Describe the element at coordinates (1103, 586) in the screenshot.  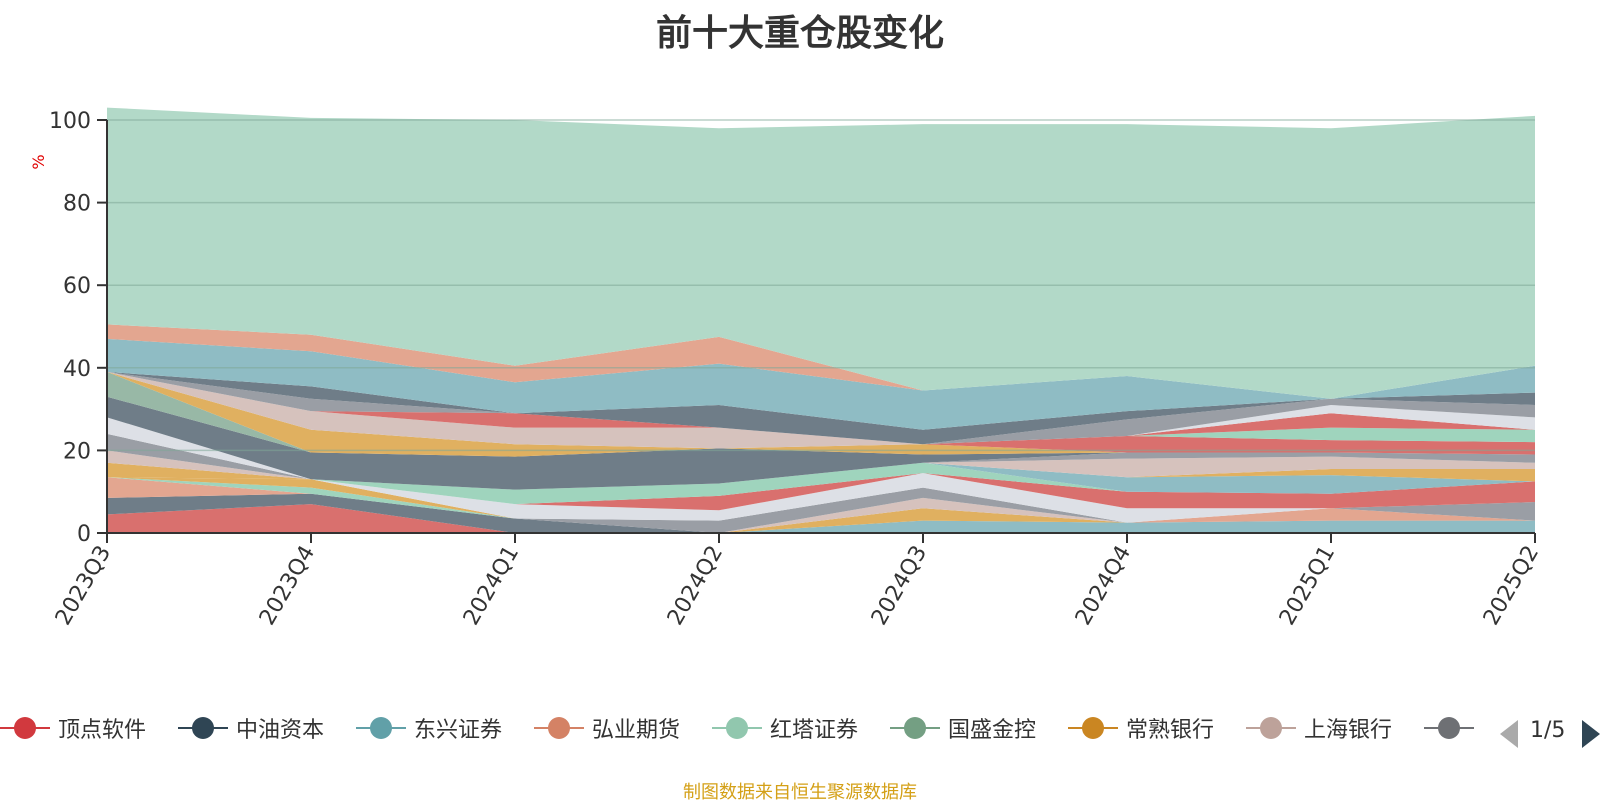
I see `x-tick-label: 2024Q4` at that location.